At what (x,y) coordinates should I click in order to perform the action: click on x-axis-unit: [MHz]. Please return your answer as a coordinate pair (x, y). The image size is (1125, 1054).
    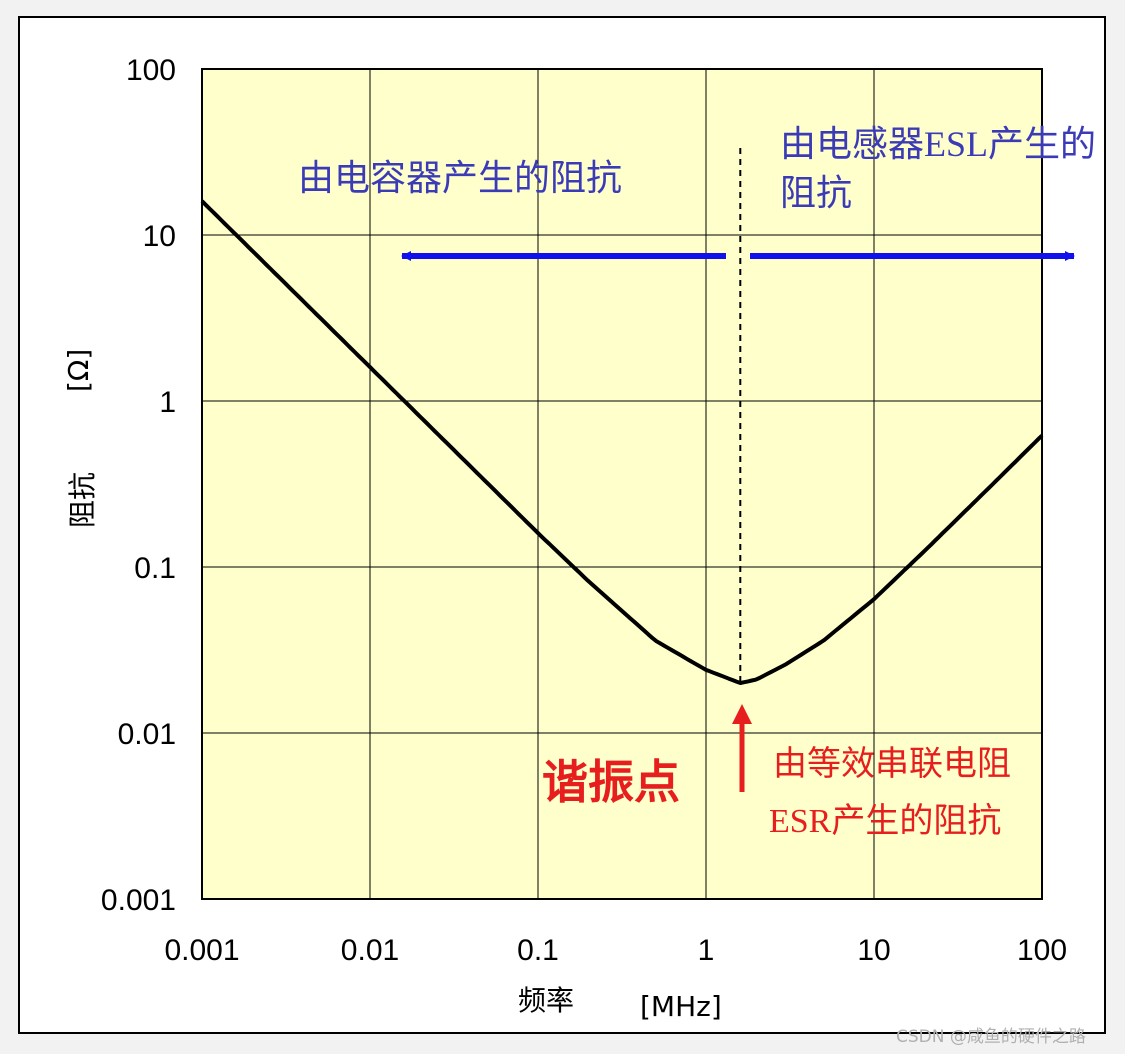
    Looking at the image, I should click on (681, 1006).